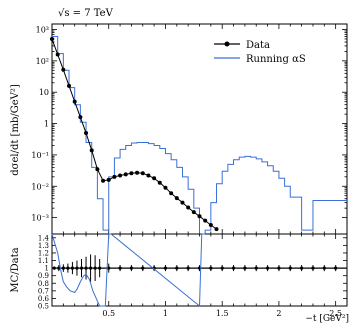 The height and width of the screenshot is (325, 353). I want to click on lower-ytick-label: 0.5, so click(43, 307).